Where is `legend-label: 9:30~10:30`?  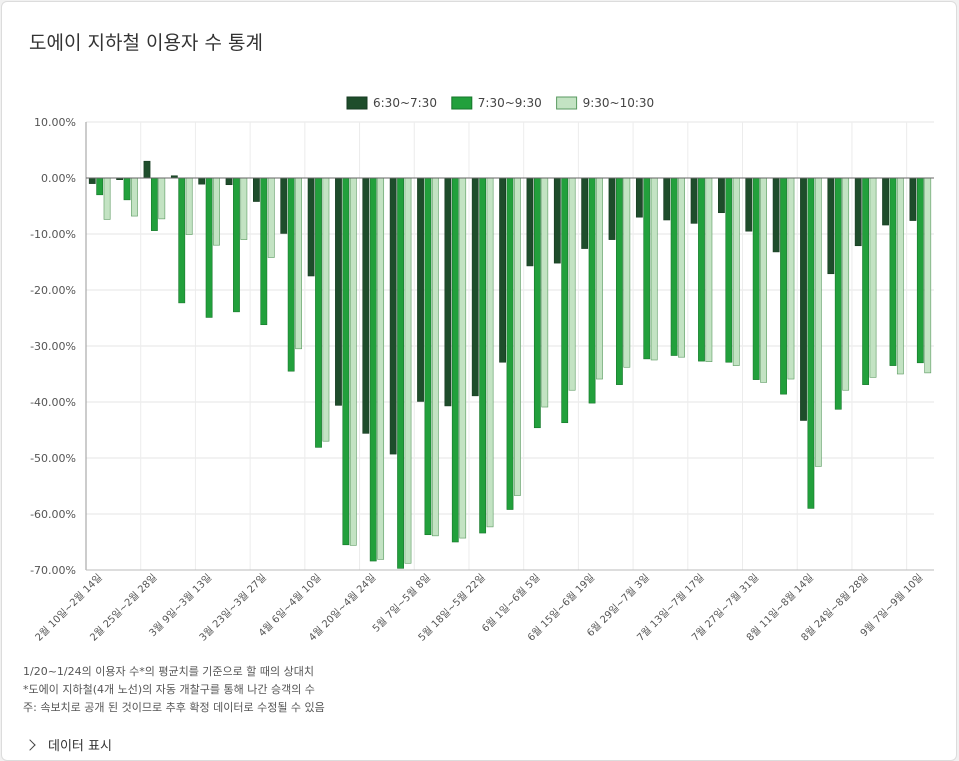
legend-label: 9:30~10:30 is located at coordinates (619, 103).